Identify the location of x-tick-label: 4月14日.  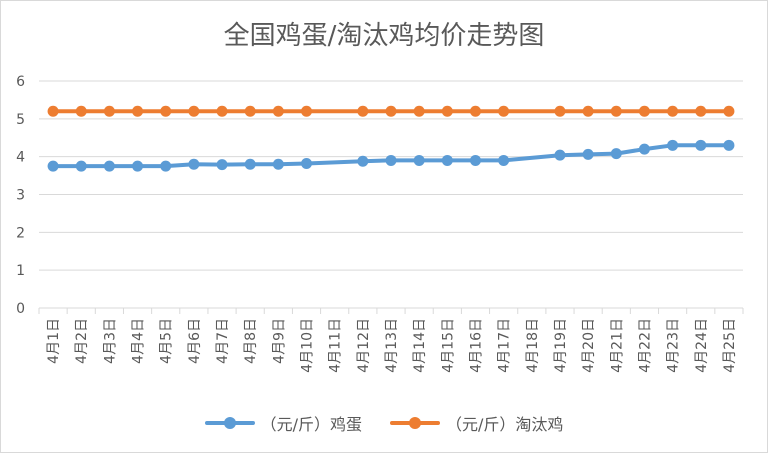
(420, 345).